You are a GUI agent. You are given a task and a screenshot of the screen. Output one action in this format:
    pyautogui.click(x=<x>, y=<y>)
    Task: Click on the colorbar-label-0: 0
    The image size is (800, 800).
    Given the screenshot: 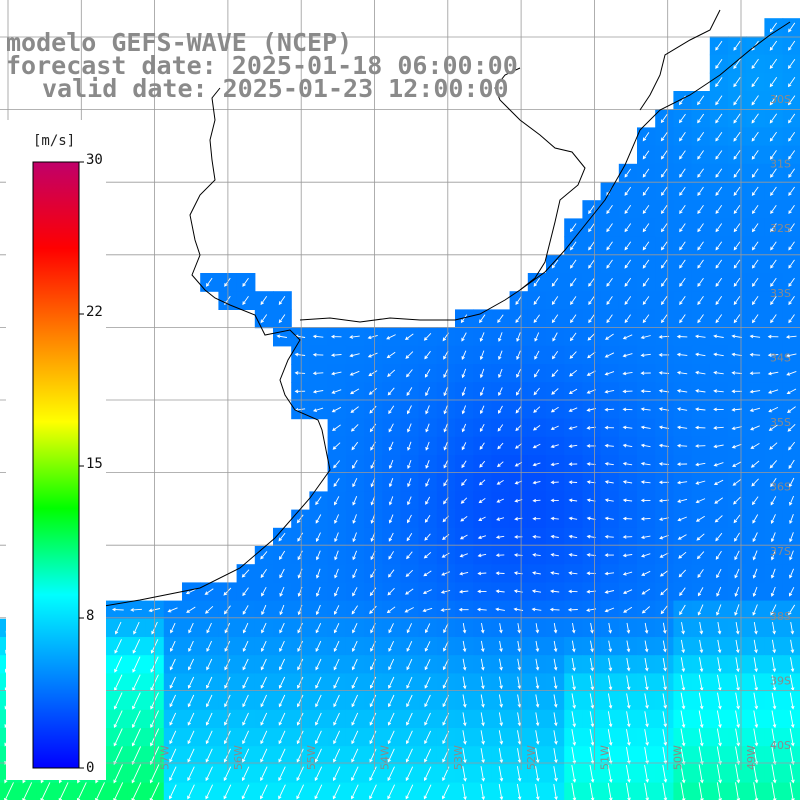 What is the action you would take?
    pyautogui.click(x=90, y=768)
    